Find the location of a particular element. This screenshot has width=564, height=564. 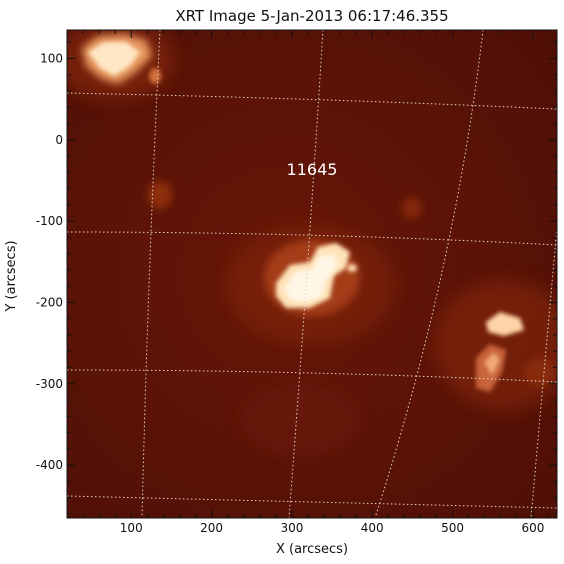

y-tick-label: -300 is located at coordinates (49, 384).